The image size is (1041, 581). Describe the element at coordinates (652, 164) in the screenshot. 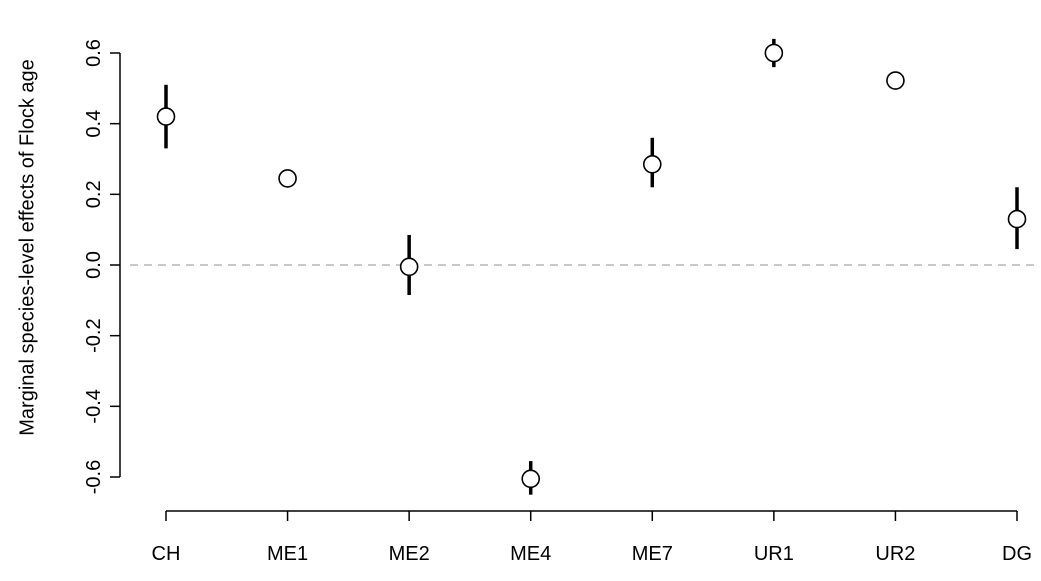

I see `point-me7` at that location.